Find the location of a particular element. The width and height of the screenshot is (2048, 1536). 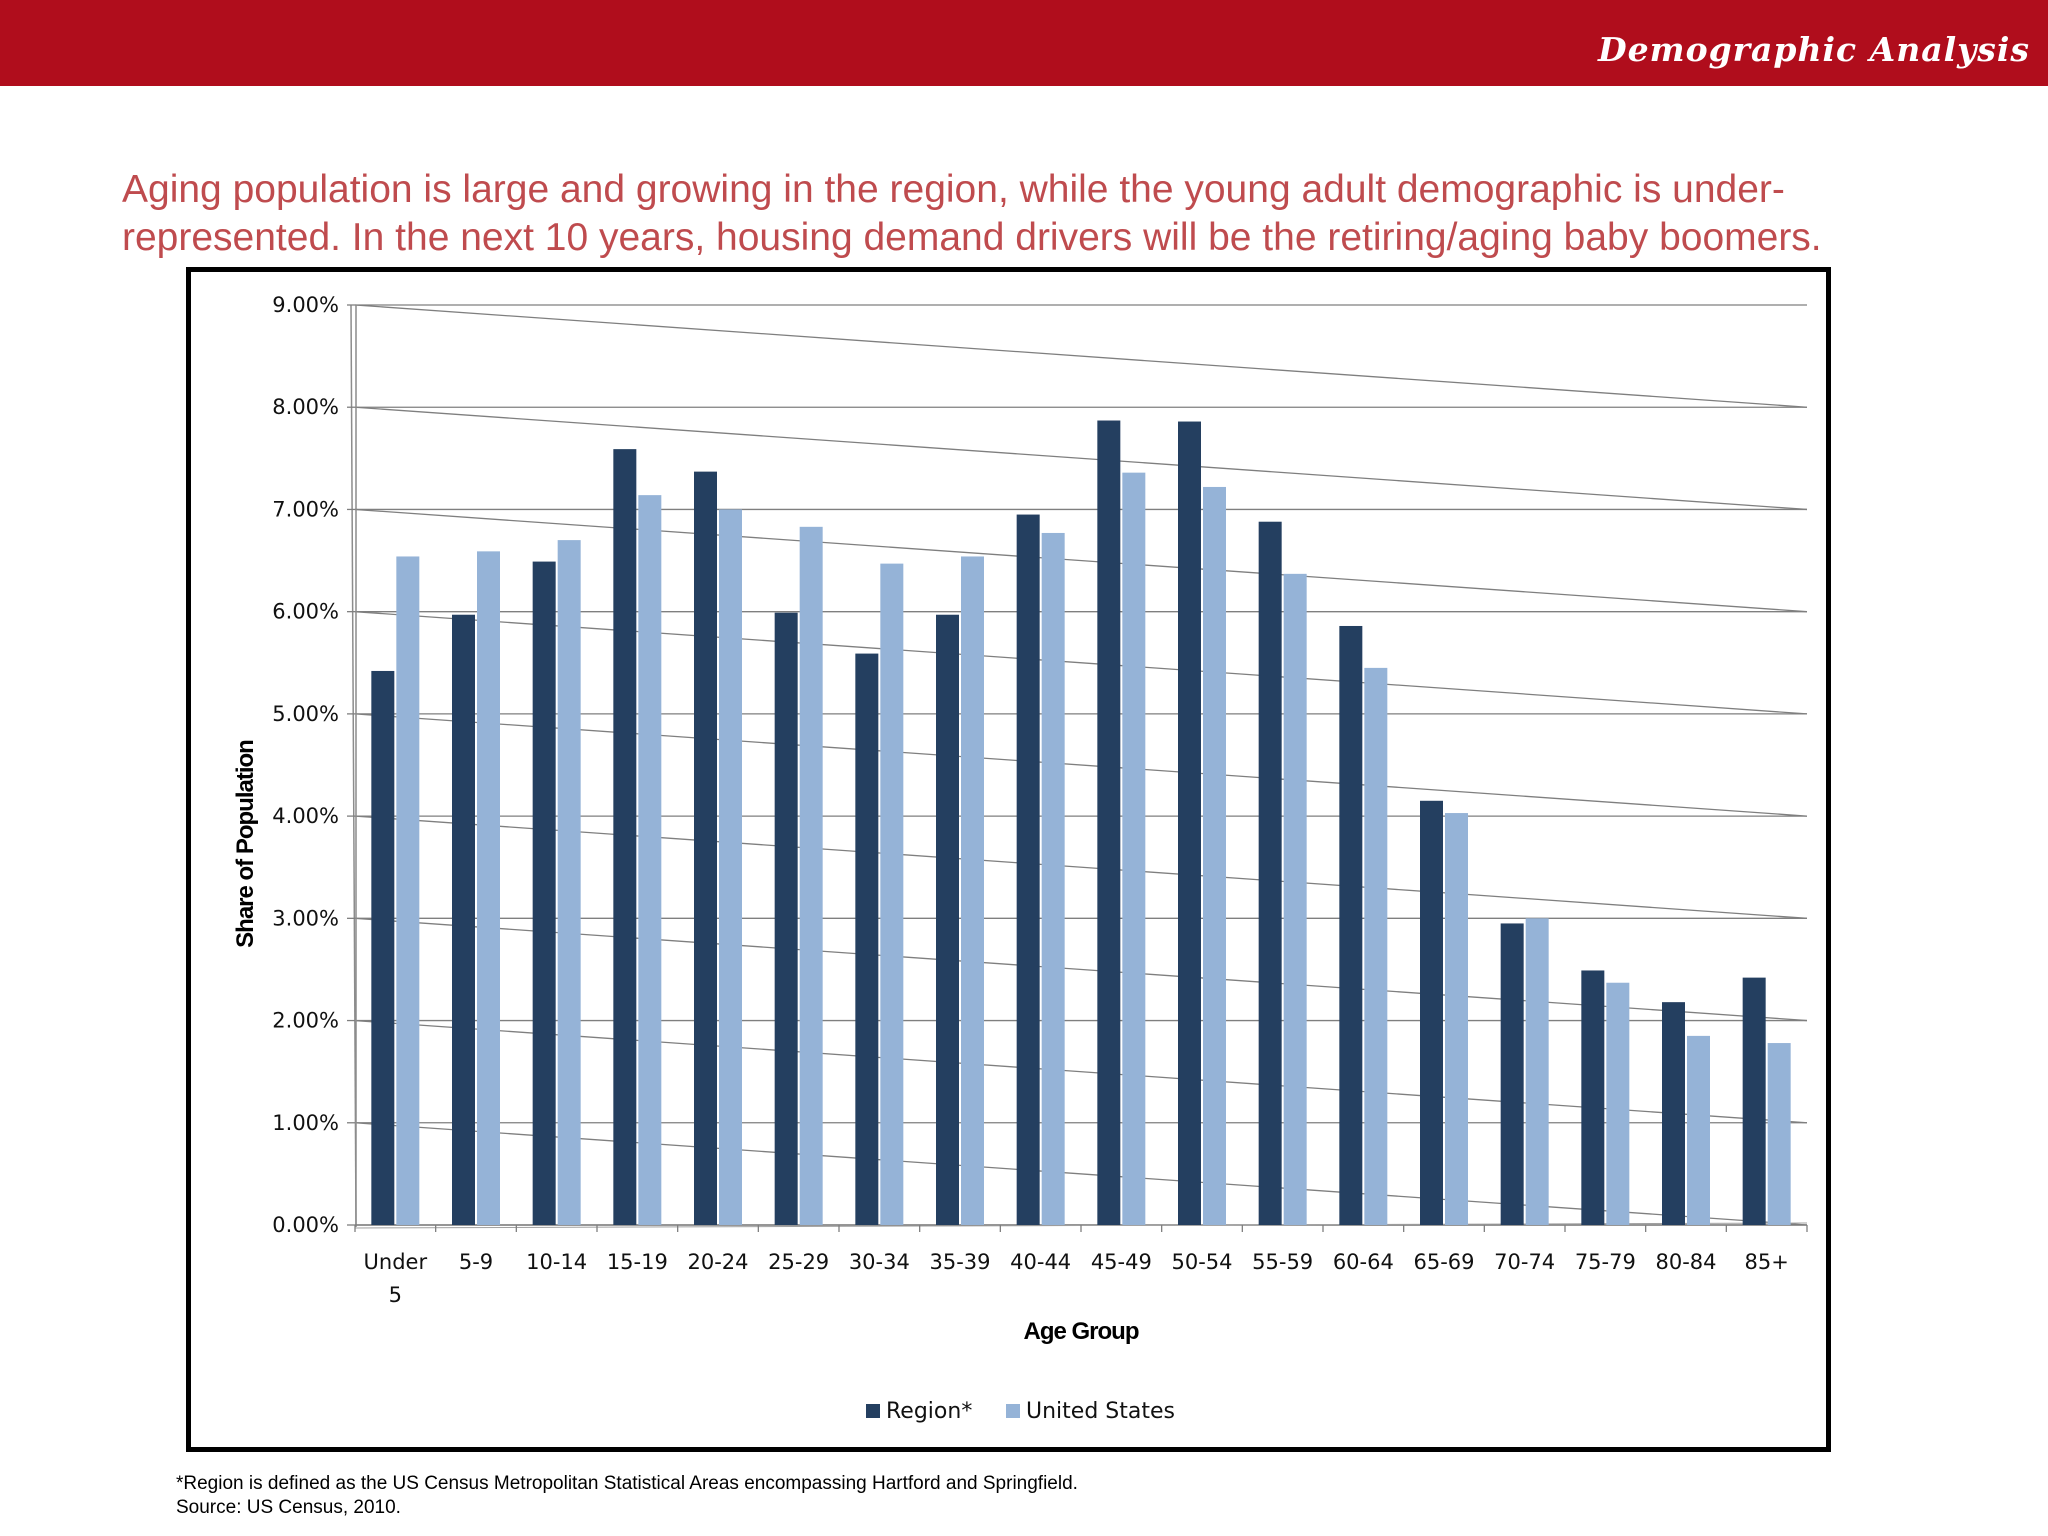

bar-us-85- is located at coordinates (1779, 1134).